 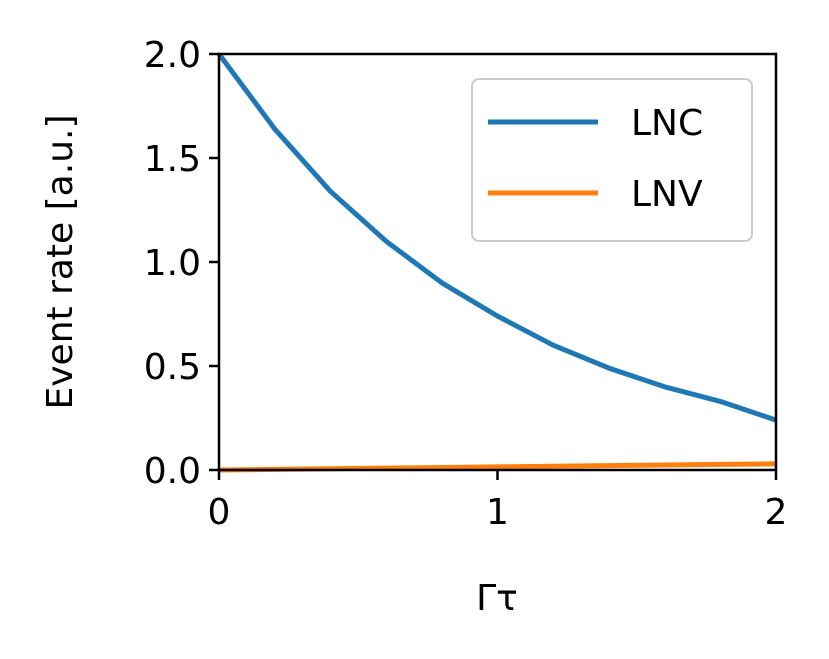 What do you see at coordinates (172, 367) in the screenshot?
I see `y-tick-label: 0.5` at bounding box center [172, 367].